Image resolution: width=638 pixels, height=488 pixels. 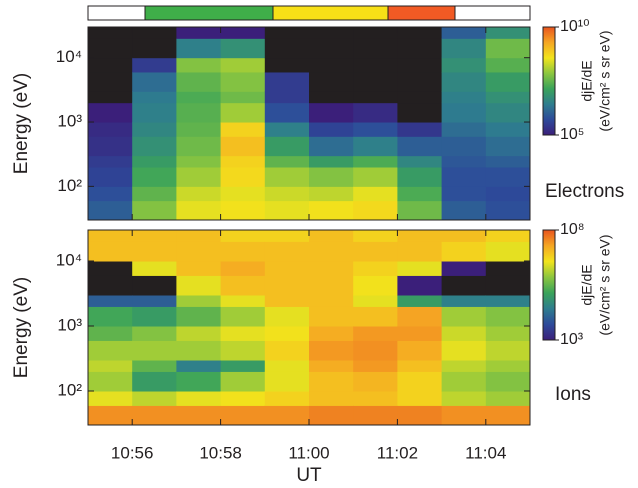 What do you see at coordinates (220, 452) in the screenshot?
I see `x-tick-label: 10:58` at bounding box center [220, 452].